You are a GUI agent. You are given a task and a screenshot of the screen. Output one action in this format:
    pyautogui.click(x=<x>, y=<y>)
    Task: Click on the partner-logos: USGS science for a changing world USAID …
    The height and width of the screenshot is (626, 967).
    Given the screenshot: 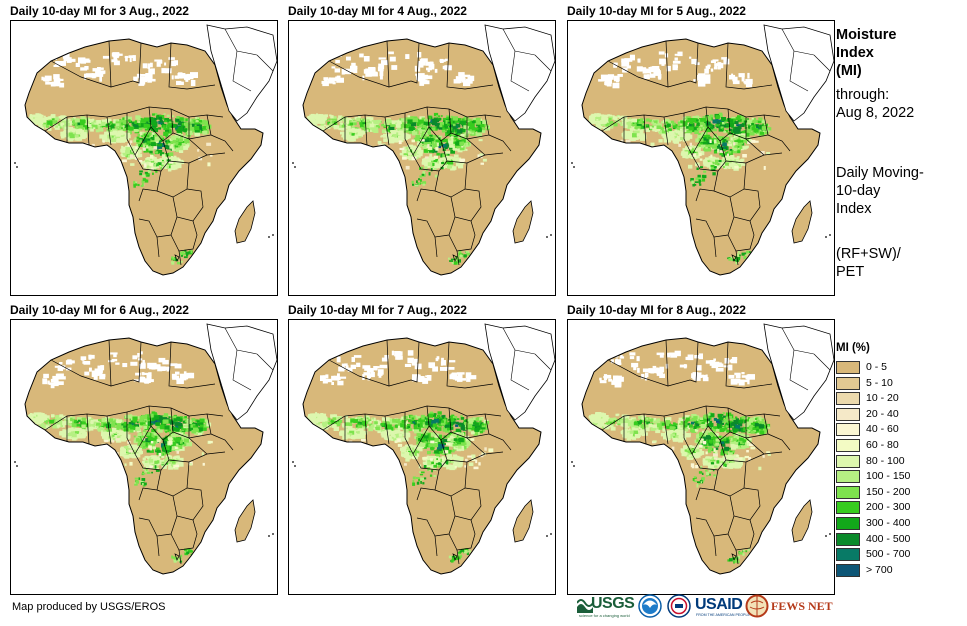 What is the action you would take?
    pyautogui.click(x=705, y=607)
    